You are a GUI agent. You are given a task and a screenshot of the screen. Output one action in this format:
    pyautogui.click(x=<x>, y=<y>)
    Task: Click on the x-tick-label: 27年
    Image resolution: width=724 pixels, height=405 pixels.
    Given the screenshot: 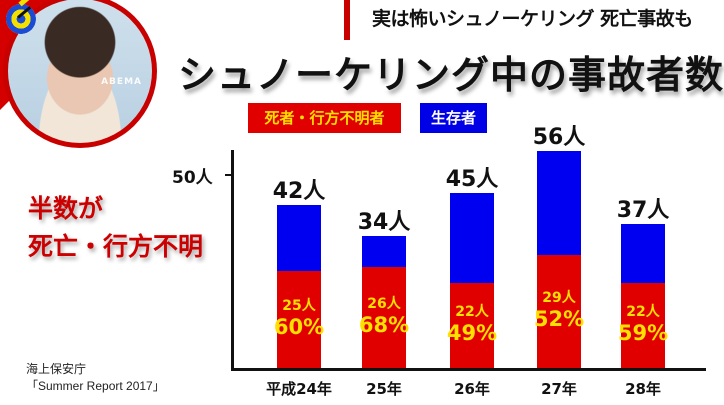 What is the action you would take?
    pyautogui.click(x=559, y=389)
    